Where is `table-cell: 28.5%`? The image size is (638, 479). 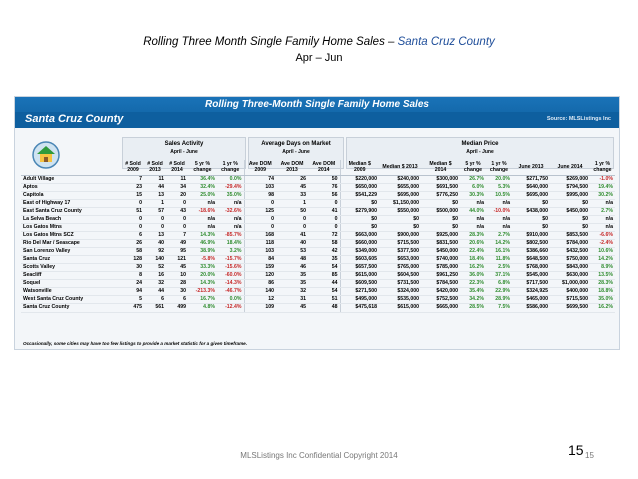 table-cell: 28.5% is located at coordinates (473, 307).